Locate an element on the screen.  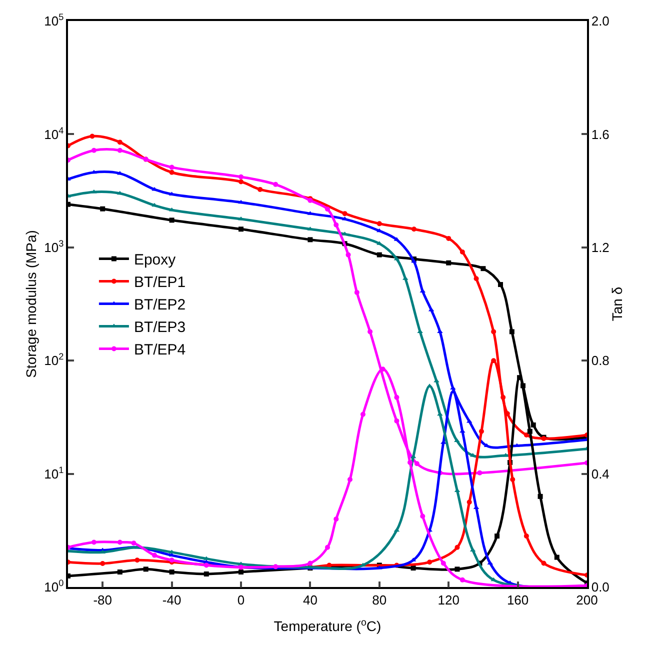
y2-tick-label: 1.6 is located at coordinates (600, 134).